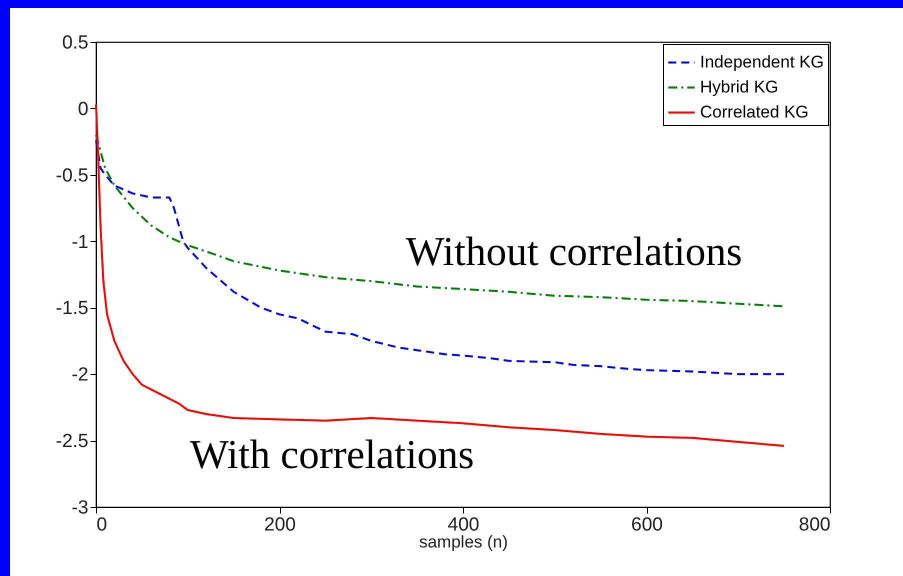 This screenshot has height=576, width=903. I want to click on annotation: With correlations, so click(332, 454).